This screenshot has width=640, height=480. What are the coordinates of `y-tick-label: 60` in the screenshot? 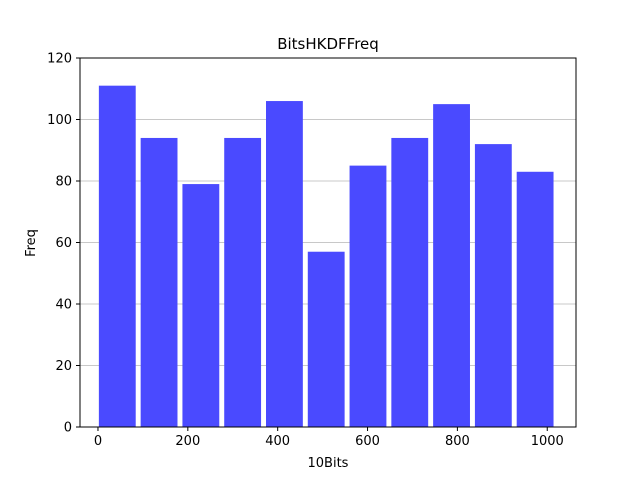 It's located at (63, 243).